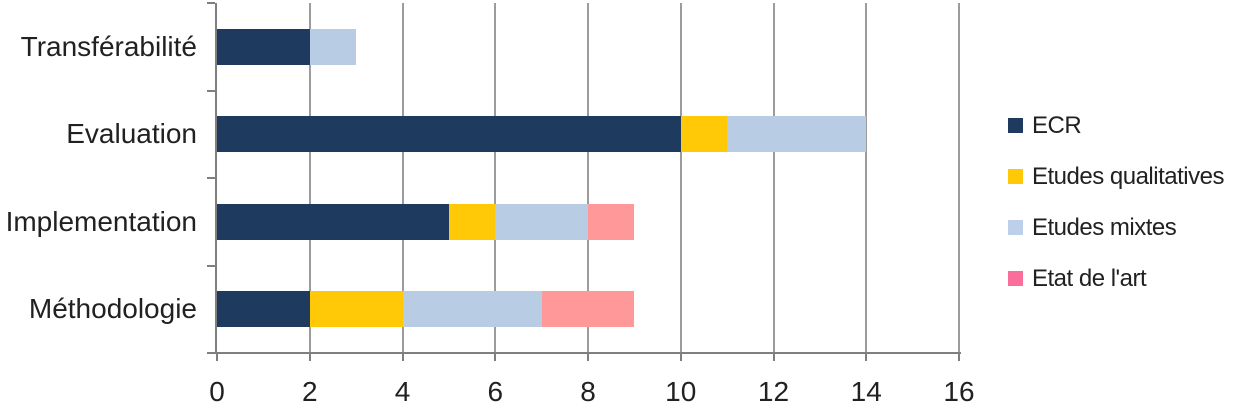 Image resolution: width=1256 pixels, height=411 pixels. What do you see at coordinates (588, 391) in the screenshot?
I see `x-tick-label: 8` at bounding box center [588, 391].